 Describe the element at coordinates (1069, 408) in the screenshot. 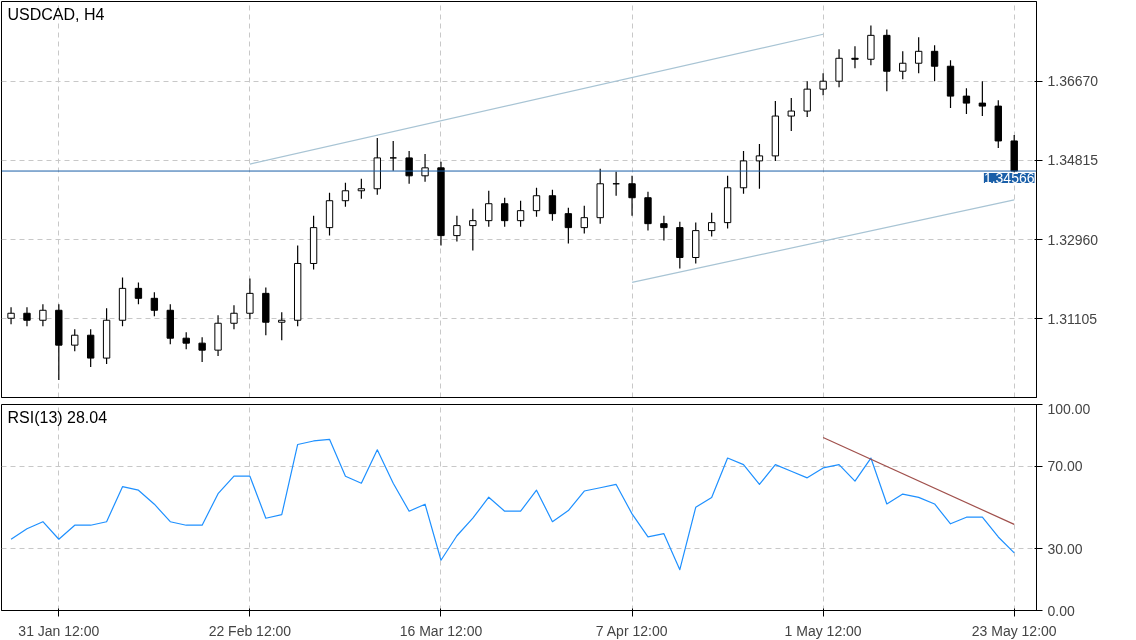

I see `y-tick-label: 100.00` at that location.